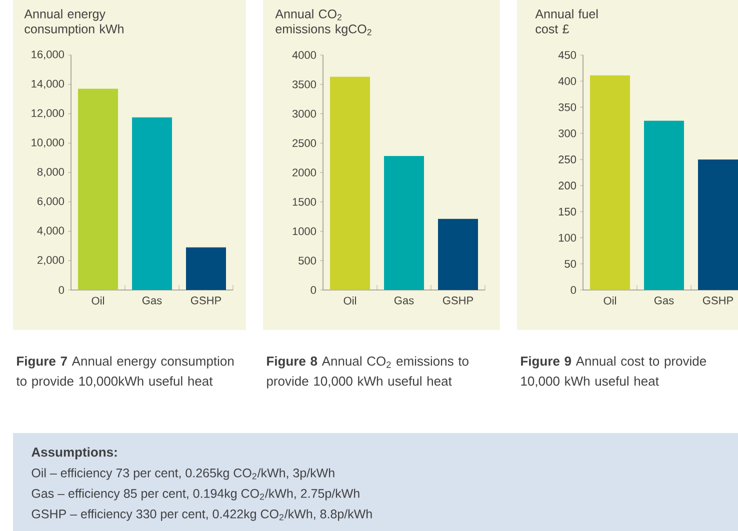  Describe the element at coordinates (48, 113) in the screenshot. I see `y-tick-label: 12,000` at that location.